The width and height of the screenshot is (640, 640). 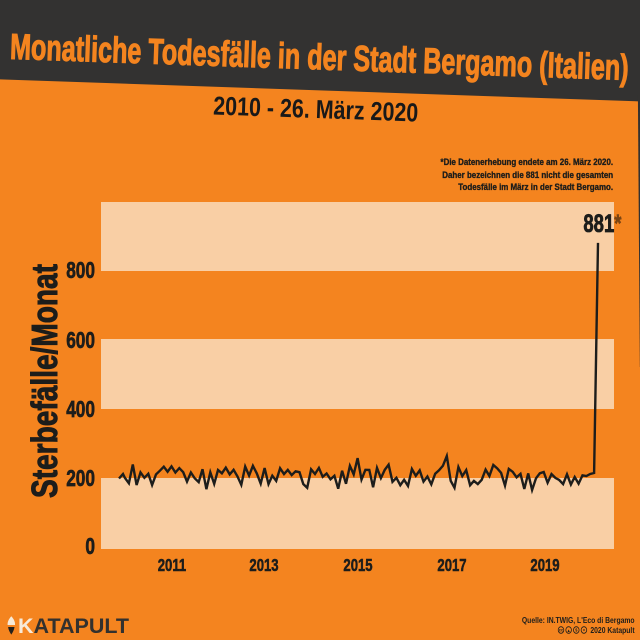 I want to click on svg-text: cc, so click(x=562, y=629).